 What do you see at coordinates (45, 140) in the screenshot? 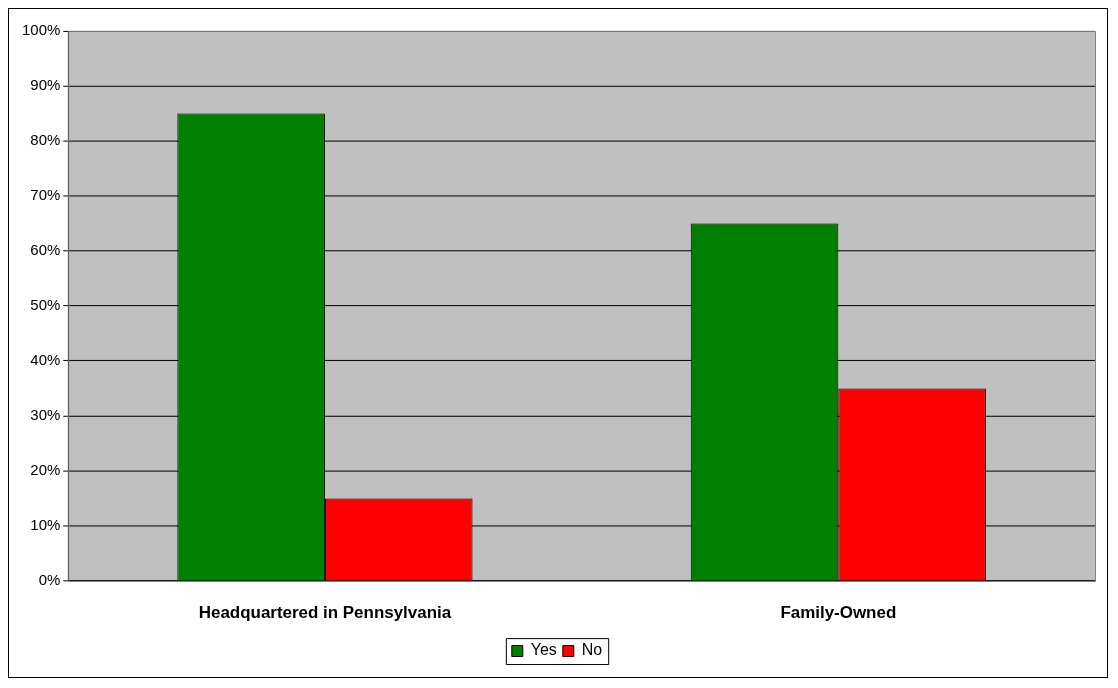
I see `y-tick-label: 80%` at bounding box center [45, 140].